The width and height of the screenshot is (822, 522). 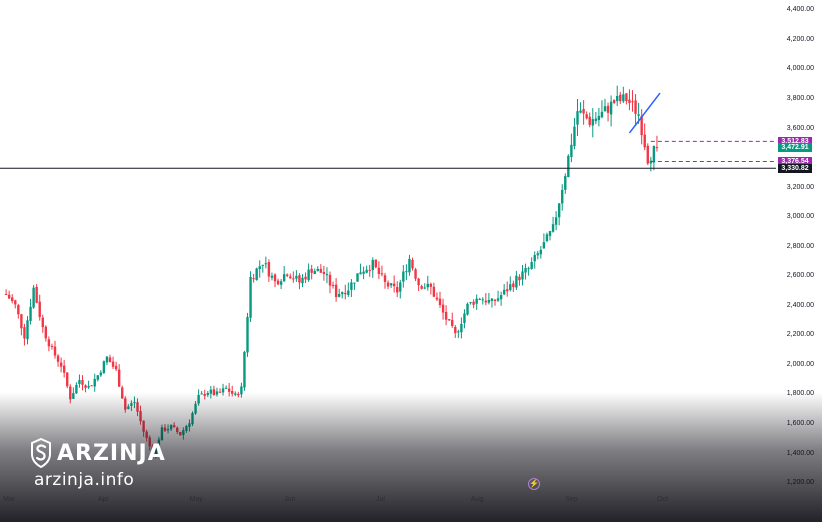 What do you see at coordinates (800, 39) in the screenshot?
I see `price-axis-label: 4,200.00` at bounding box center [800, 39].